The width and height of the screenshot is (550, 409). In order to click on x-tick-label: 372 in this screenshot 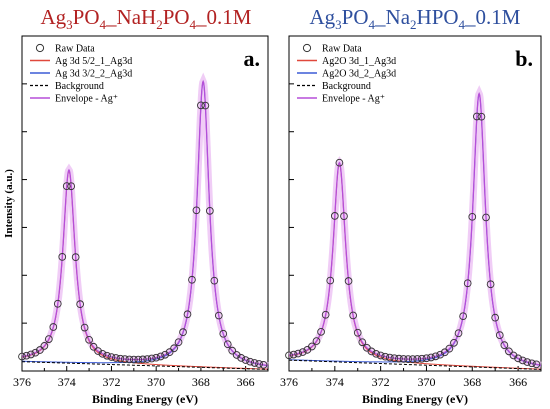, I will do `click(381, 382)`.